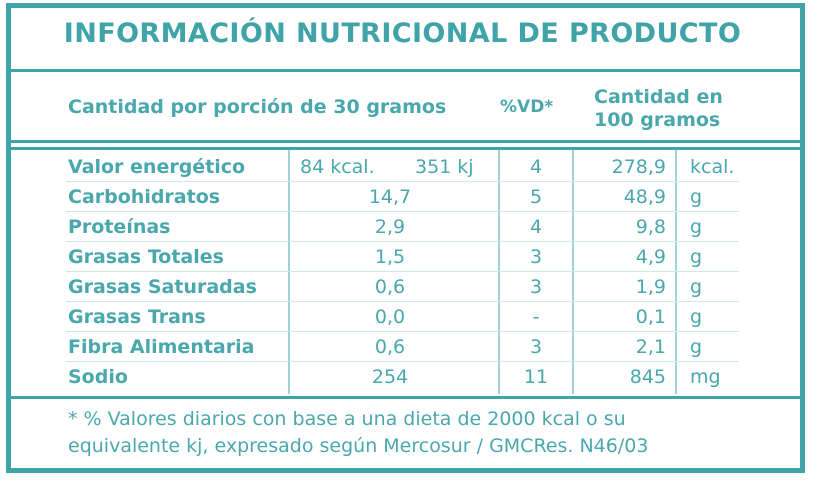 The width and height of the screenshot is (817, 490). Describe the element at coordinates (257, 107) in the screenshot. I see `header-portion: Cantidad por porción de 30 gramos` at that location.